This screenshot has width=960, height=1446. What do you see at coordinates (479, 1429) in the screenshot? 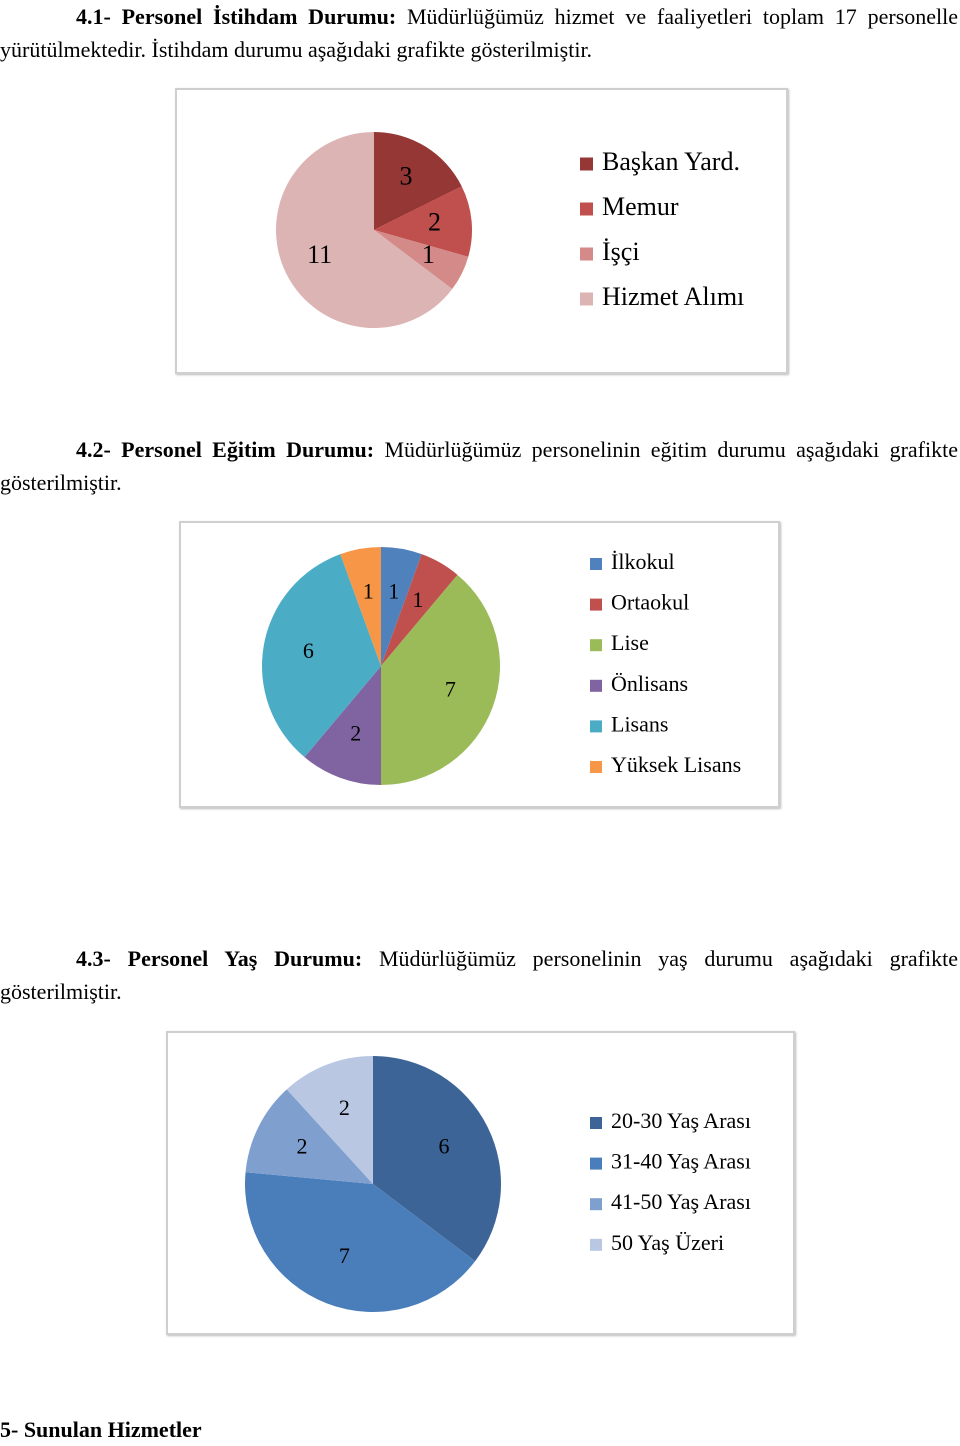
I see `paragraph: 5- Sunulan Hizmetler` at bounding box center [479, 1429].